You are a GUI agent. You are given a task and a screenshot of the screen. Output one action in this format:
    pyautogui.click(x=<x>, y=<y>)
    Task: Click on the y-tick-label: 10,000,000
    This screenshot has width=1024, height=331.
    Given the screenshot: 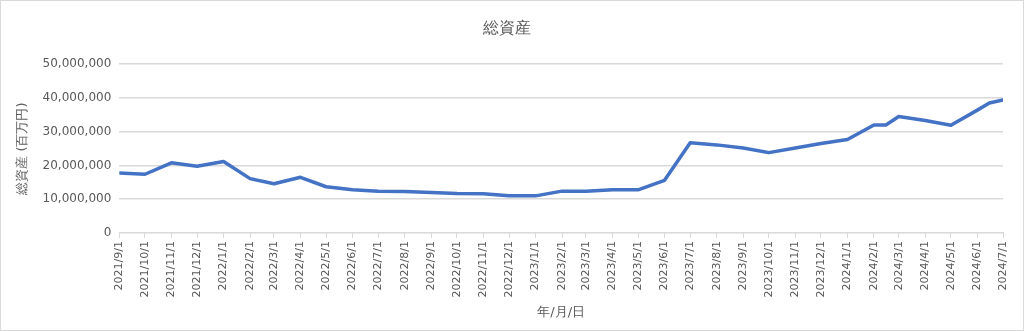 What is the action you would take?
    pyautogui.click(x=77, y=198)
    